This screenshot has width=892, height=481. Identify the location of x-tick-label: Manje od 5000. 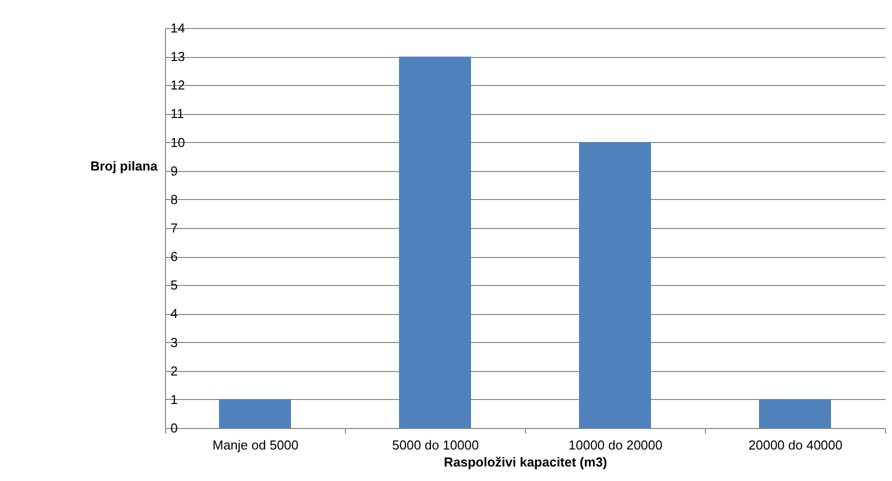
(255, 445).